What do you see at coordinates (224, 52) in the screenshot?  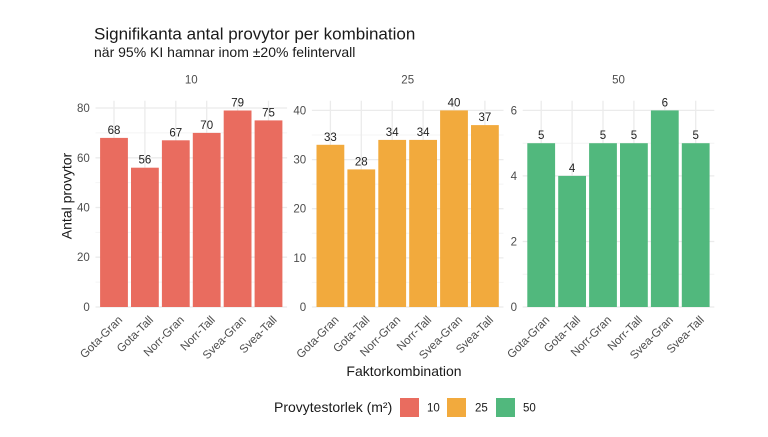 I see `svg-text:när 95% KI hamnar inom ±20% fe: när 95% KI hamnar inom ±20% felintervall` at bounding box center [224, 52].